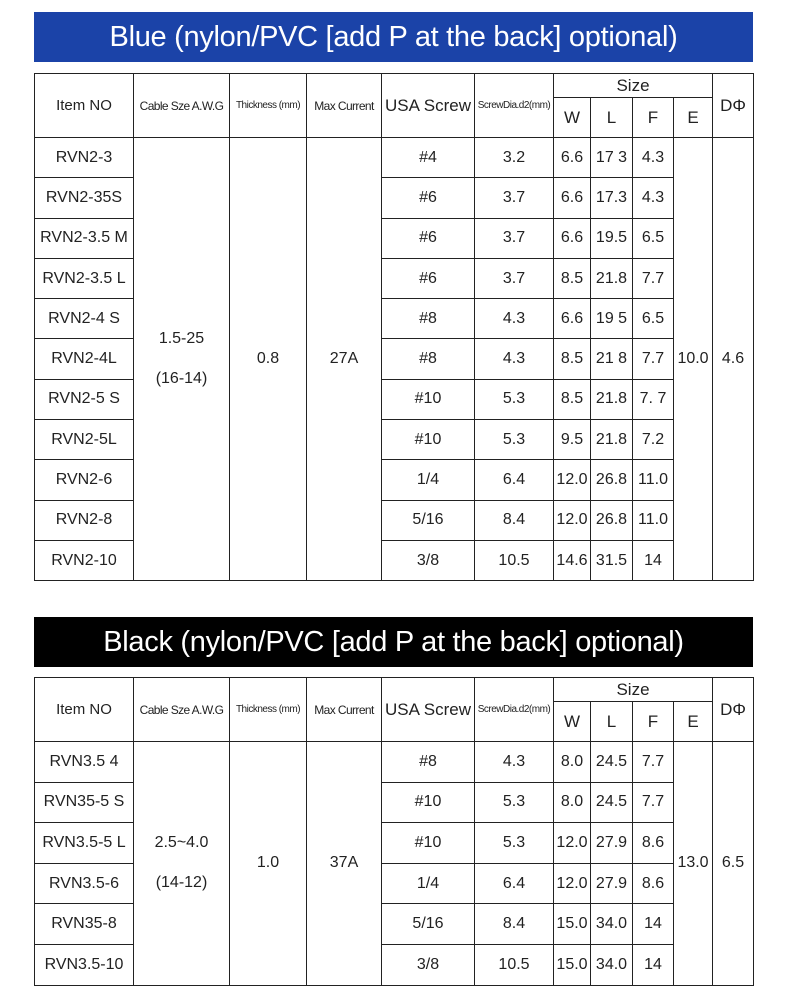  Describe the element at coordinates (84, 560) in the screenshot. I see `item-no-cell: RVN2-10` at that location.